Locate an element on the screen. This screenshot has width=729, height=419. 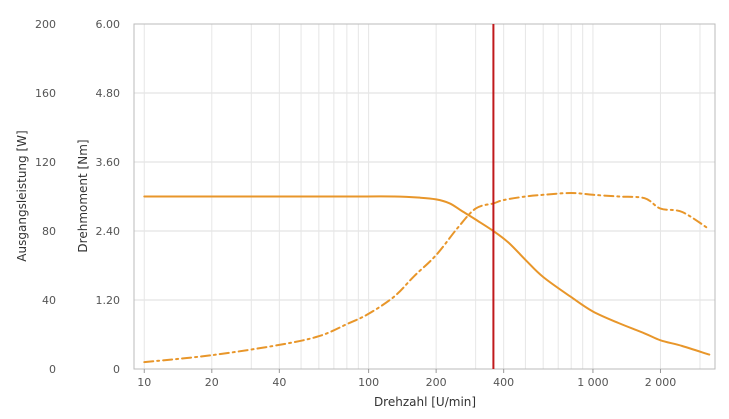
y-power-tick-label: 120 is located at coordinates (45, 162).